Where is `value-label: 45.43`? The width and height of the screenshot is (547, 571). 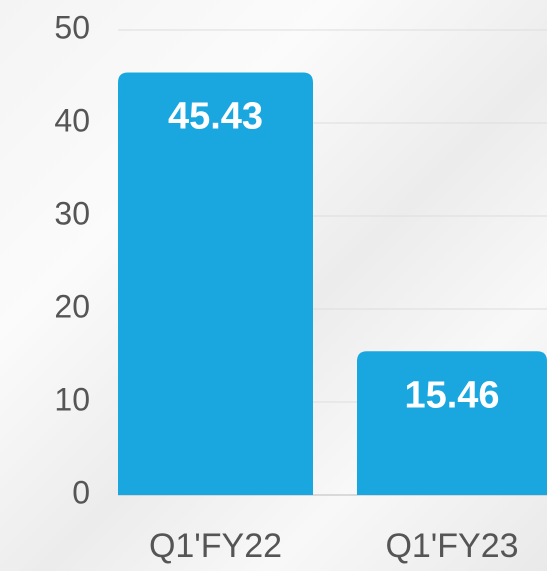
value-label: 45.43 is located at coordinates (215, 117).